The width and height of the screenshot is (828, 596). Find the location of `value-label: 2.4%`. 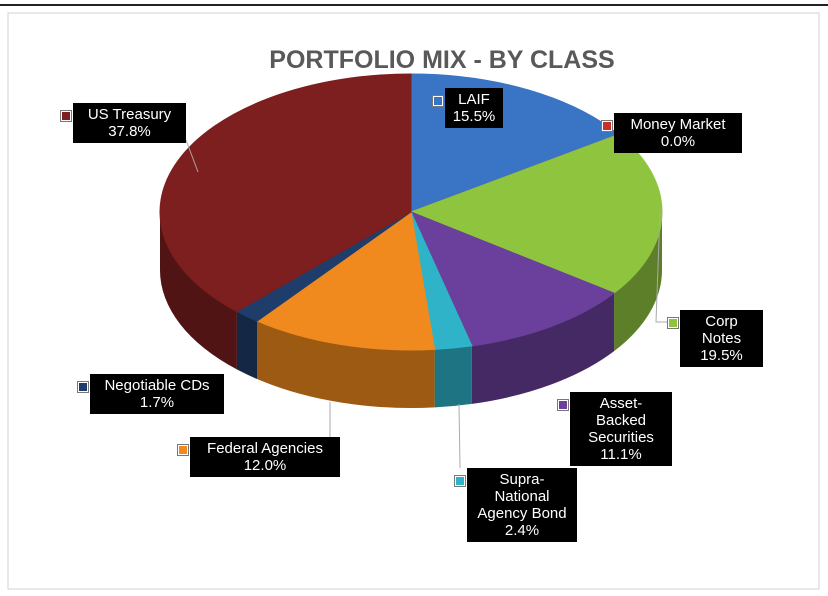

value-label: 2.4% is located at coordinates (522, 530).